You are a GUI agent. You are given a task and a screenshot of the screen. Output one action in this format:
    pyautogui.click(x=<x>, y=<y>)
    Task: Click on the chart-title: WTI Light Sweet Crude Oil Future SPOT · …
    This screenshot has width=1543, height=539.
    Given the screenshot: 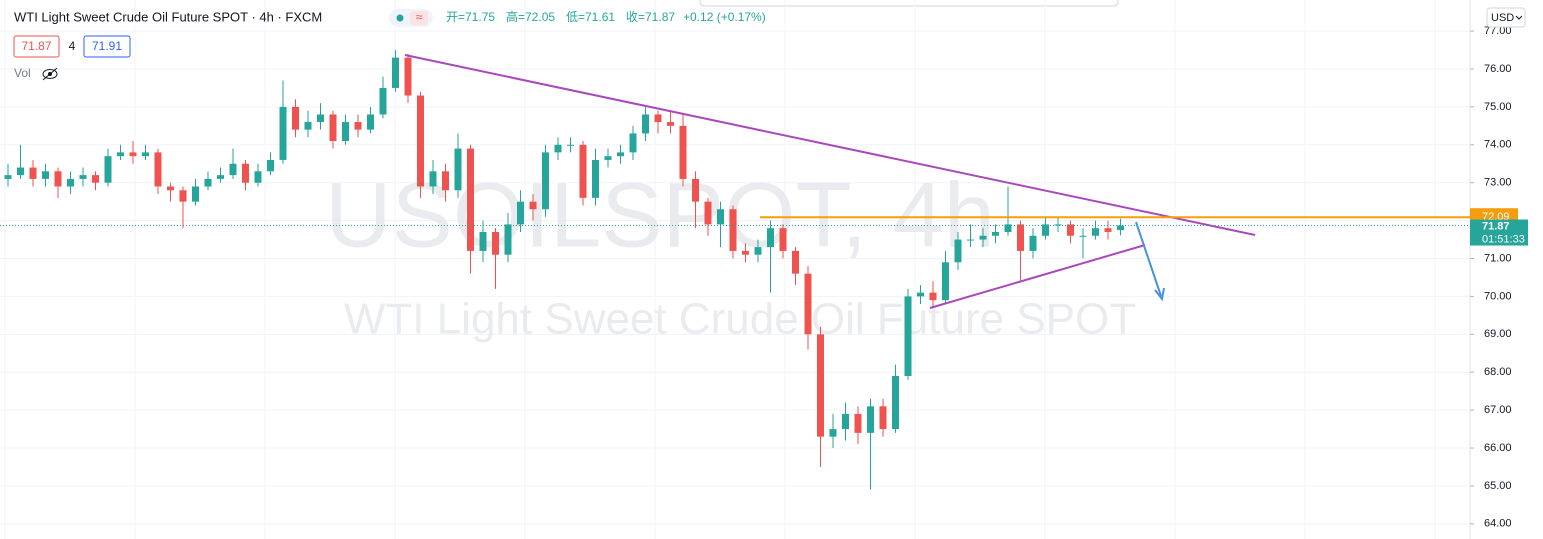 What is the action you would take?
    pyautogui.click(x=168, y=16)
    